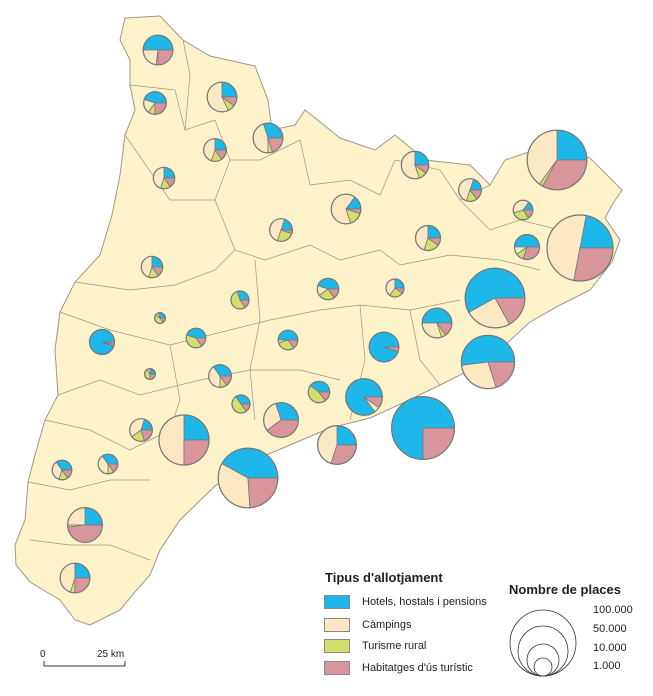 The image size is (653, 696). I want to click on pie-slice-habitatges, so click(593, 264).